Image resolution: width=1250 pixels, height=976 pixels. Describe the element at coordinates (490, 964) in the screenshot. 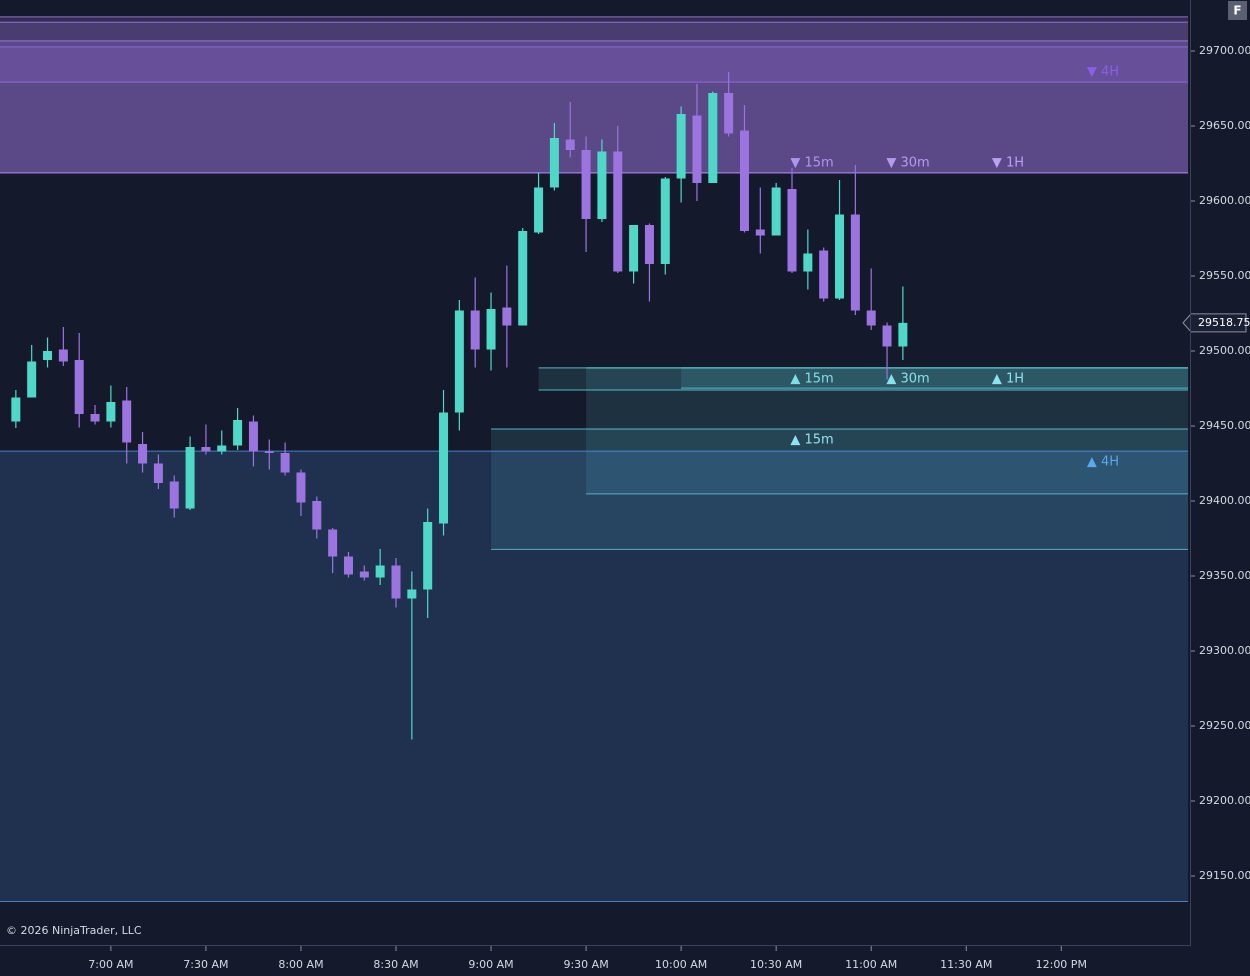

I see `x-tick-label: 9:00 AM` at that location.